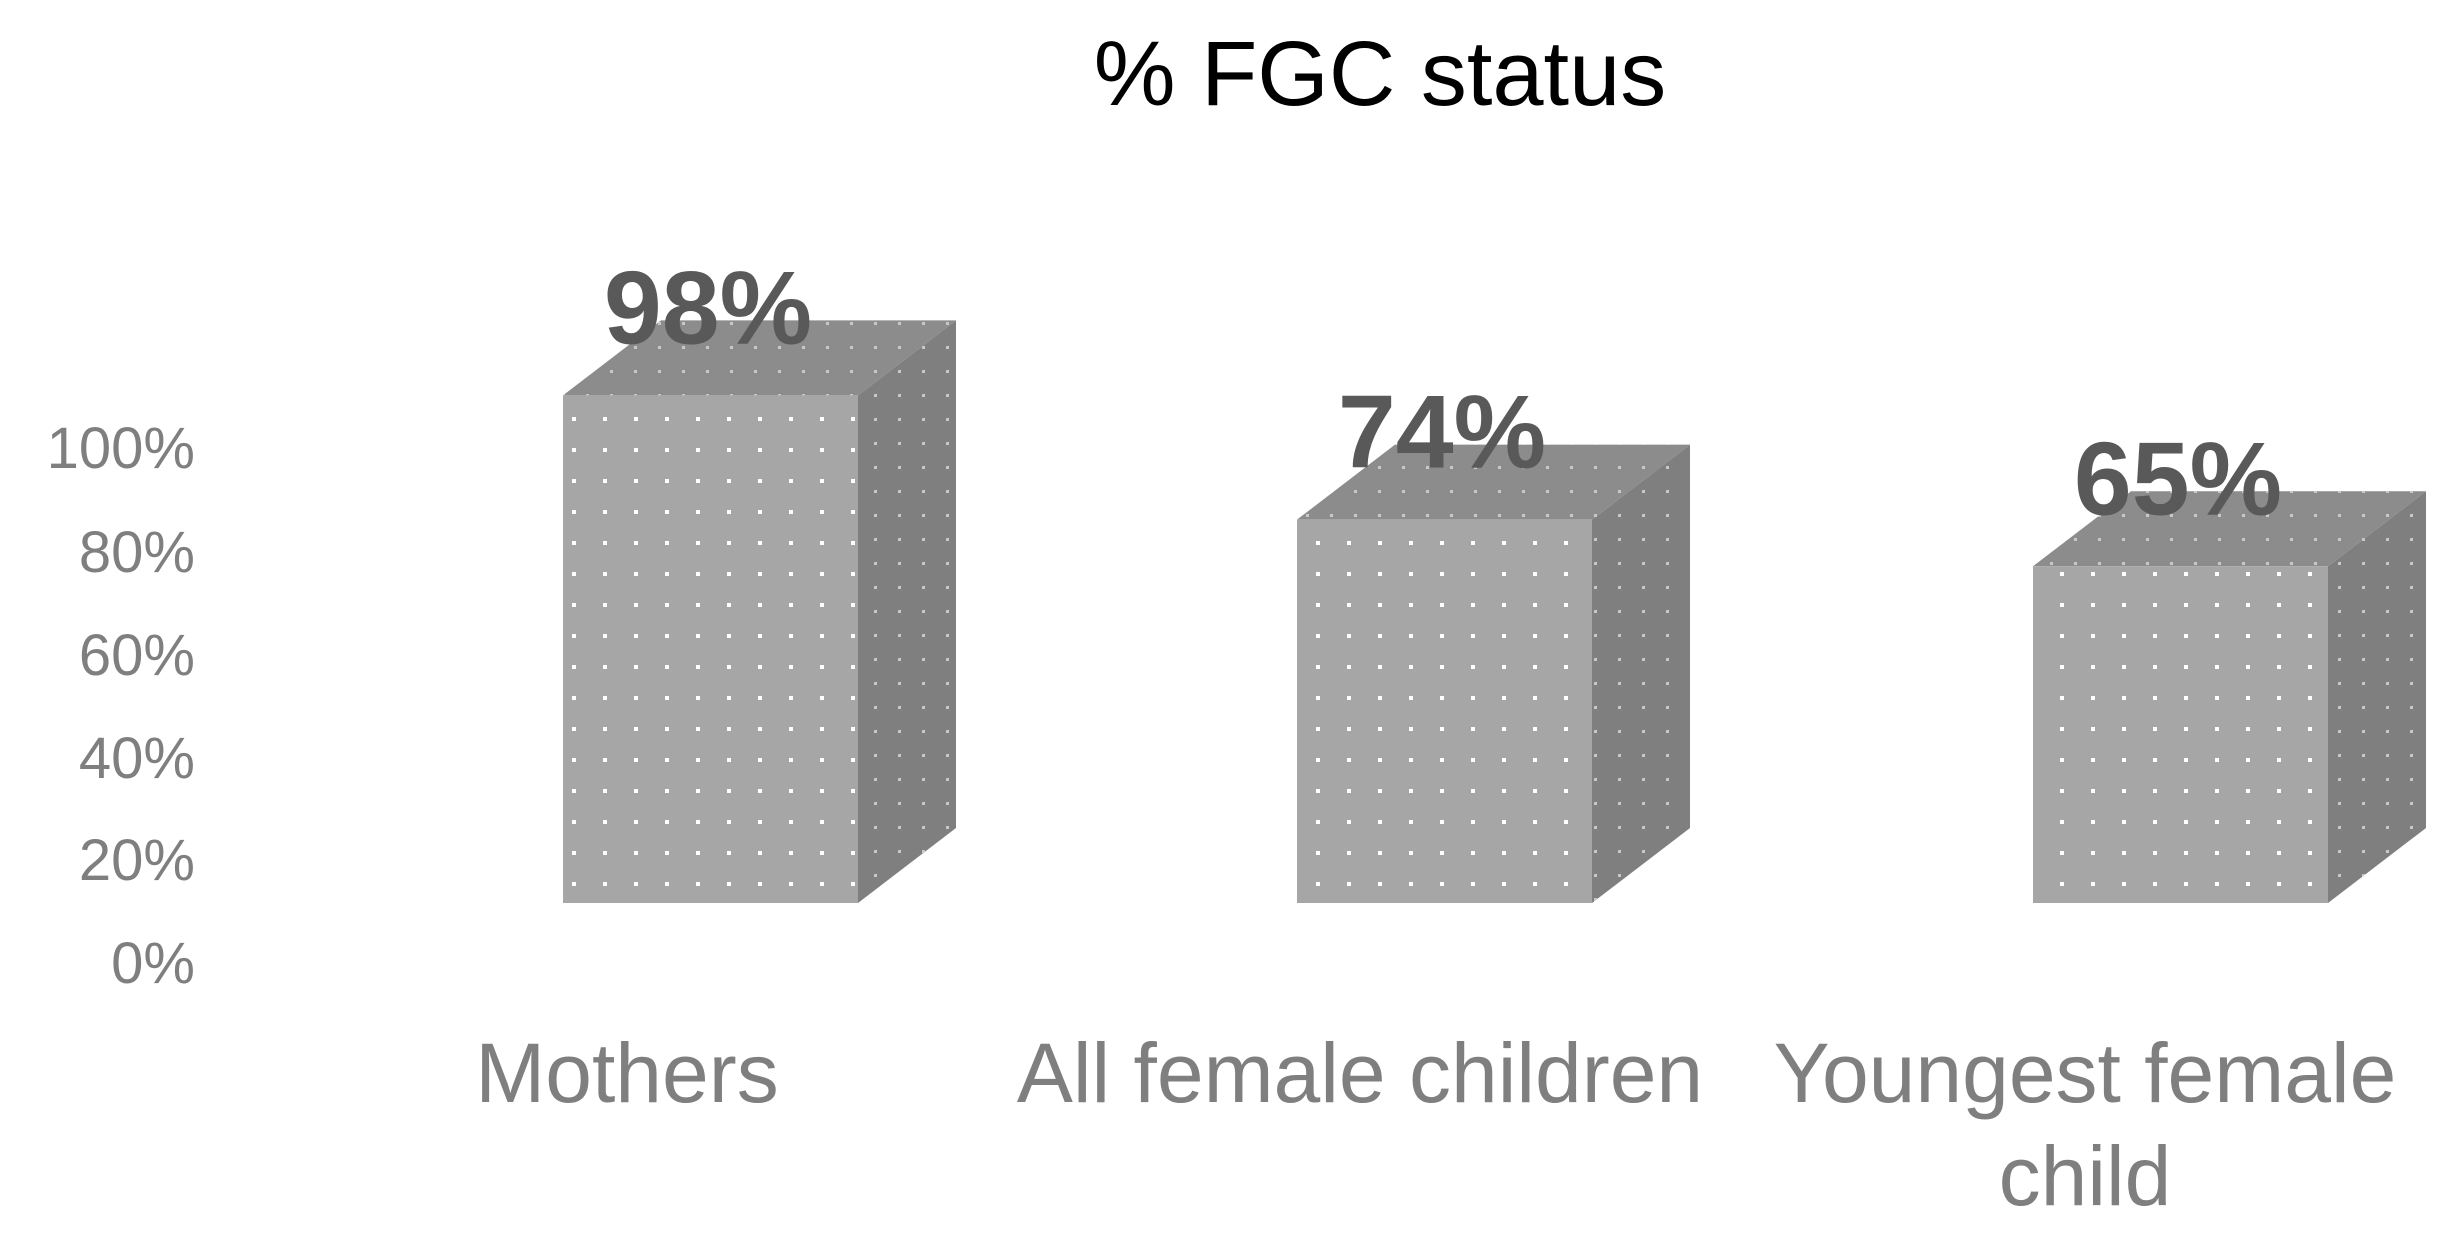 This screenshot has width=2443, height=1236. I want to click on y-tick-label: 0%, so click(153, 963).